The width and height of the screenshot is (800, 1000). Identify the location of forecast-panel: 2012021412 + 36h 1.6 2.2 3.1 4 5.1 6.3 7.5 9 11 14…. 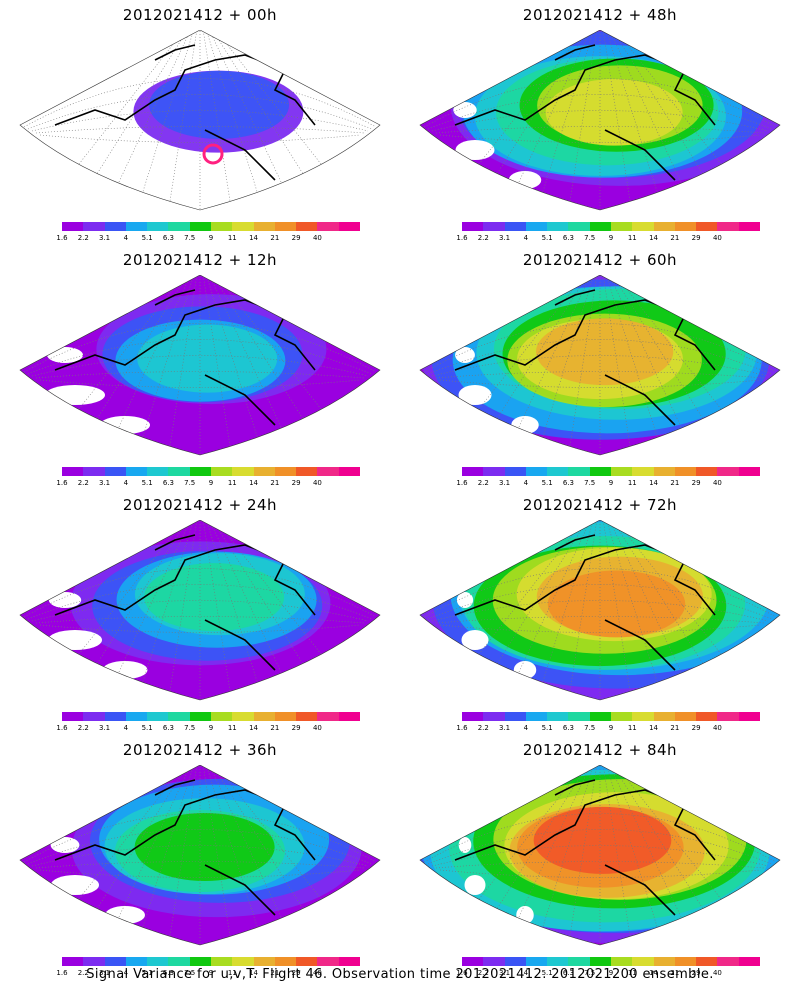
(200, 857).